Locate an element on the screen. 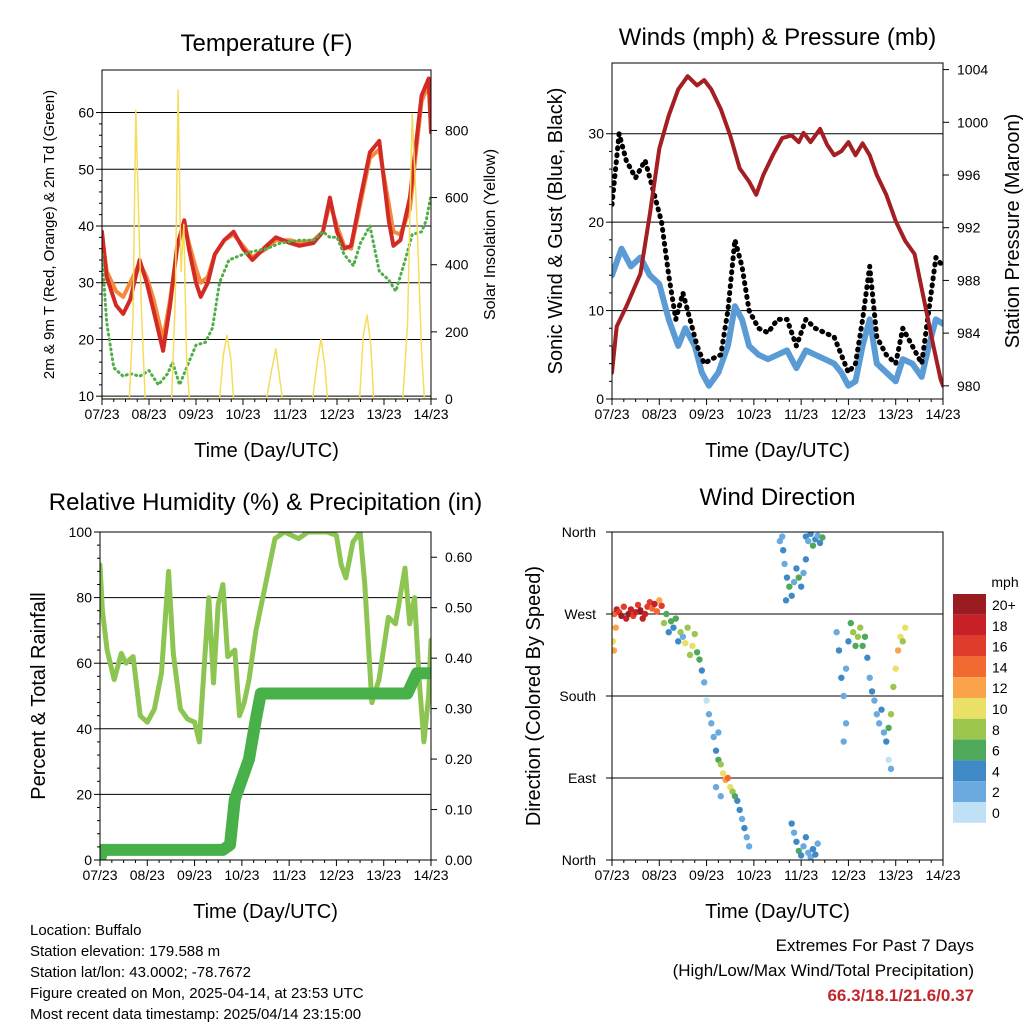 This screenshot has height=1025, width=1024. series-gust is located at coordinates (777, 253).